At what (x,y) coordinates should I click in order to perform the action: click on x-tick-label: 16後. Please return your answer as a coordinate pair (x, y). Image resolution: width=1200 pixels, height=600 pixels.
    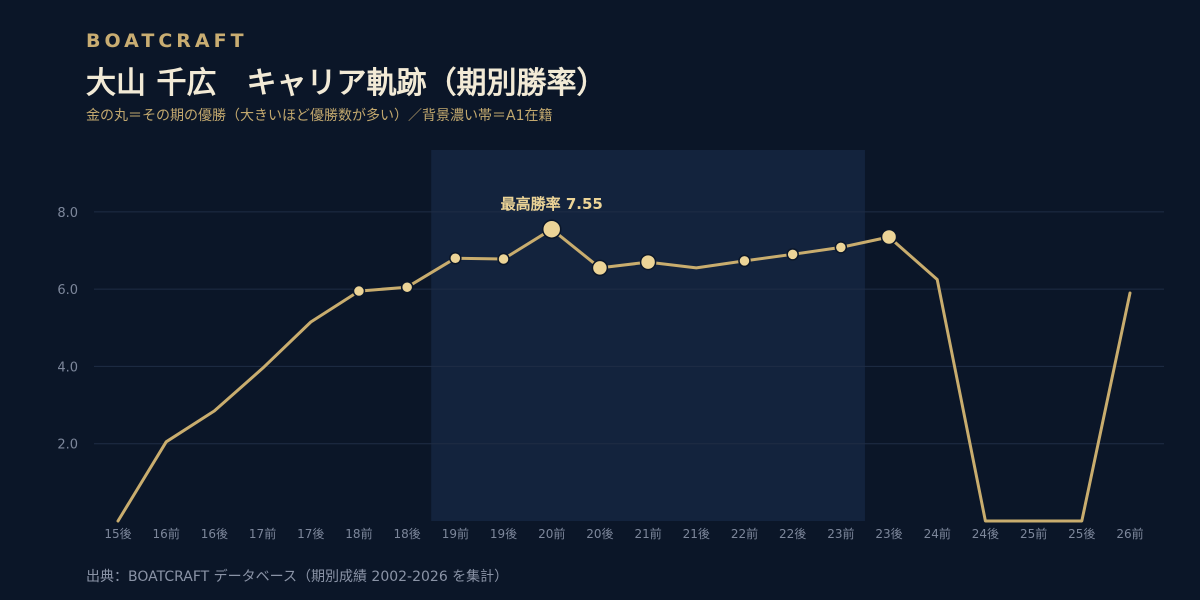
    Looking at the image, I should click on (214, 534).